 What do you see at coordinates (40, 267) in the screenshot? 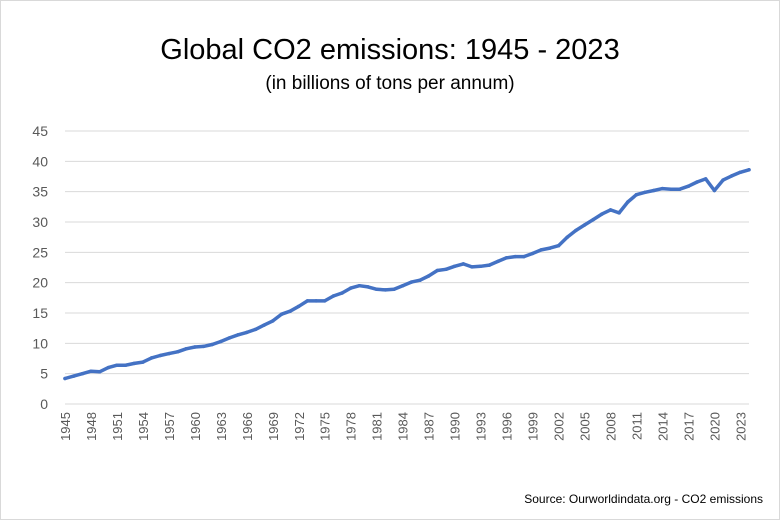
I see `y-axis-ticks: 0 5 10 15 20 25 30 35 40 45` at bounding box center [40, 267].